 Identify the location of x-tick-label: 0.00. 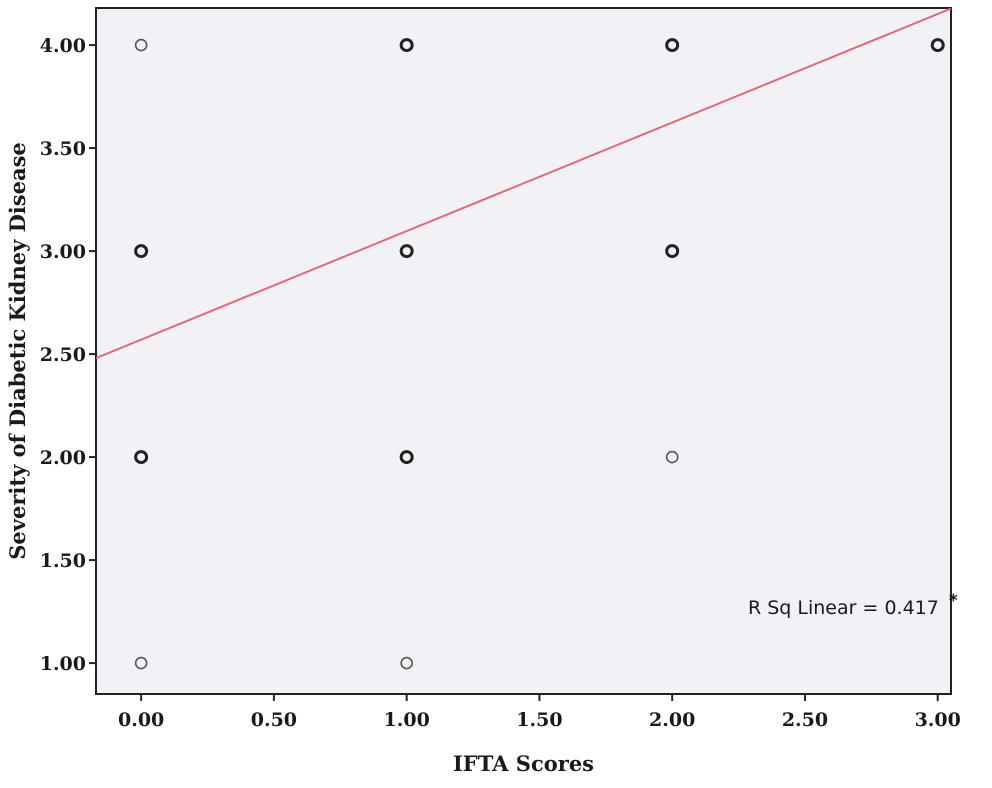
(141, 720).